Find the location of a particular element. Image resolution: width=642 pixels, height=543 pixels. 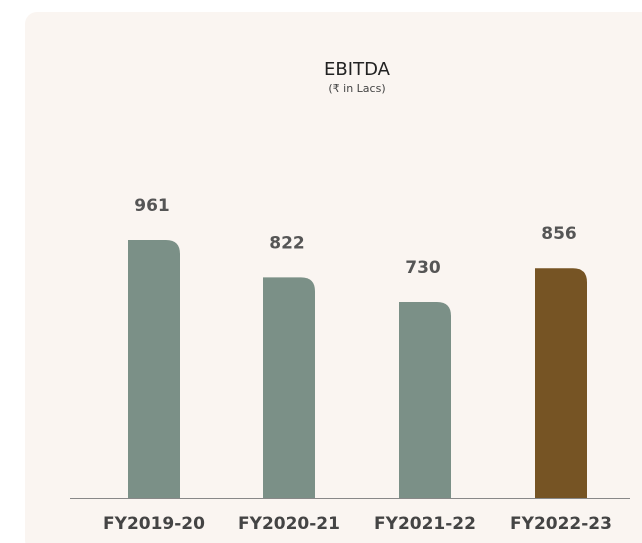

chart-subtitle: (₹ in Lacs) is located at coordinates (356, 88).